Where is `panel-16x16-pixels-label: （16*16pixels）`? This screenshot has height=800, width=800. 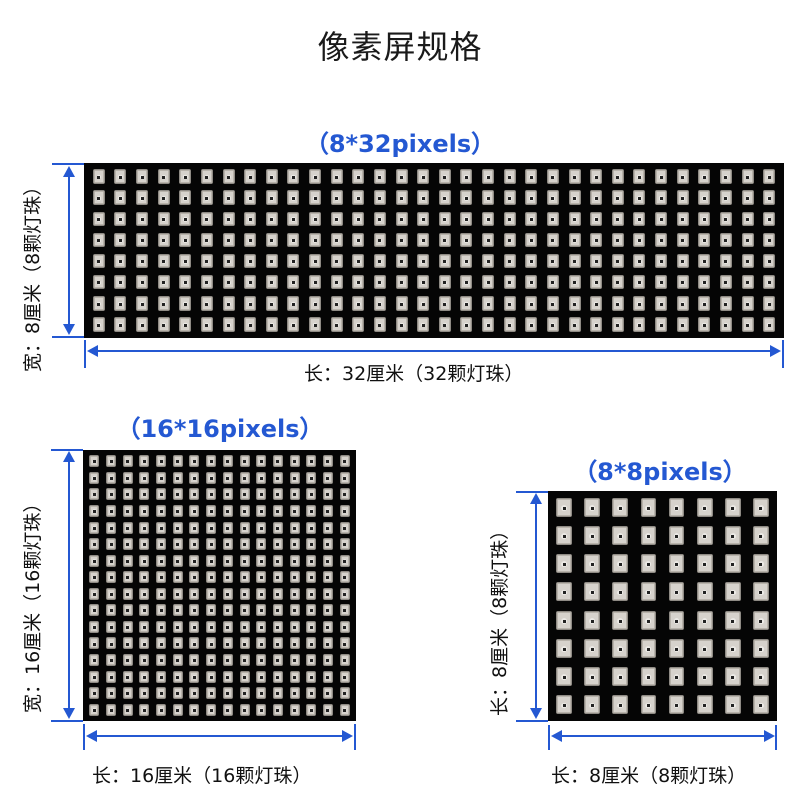
panel-16x16-pixels-label: （16*16pixels） is located at coordinates (220, 429).